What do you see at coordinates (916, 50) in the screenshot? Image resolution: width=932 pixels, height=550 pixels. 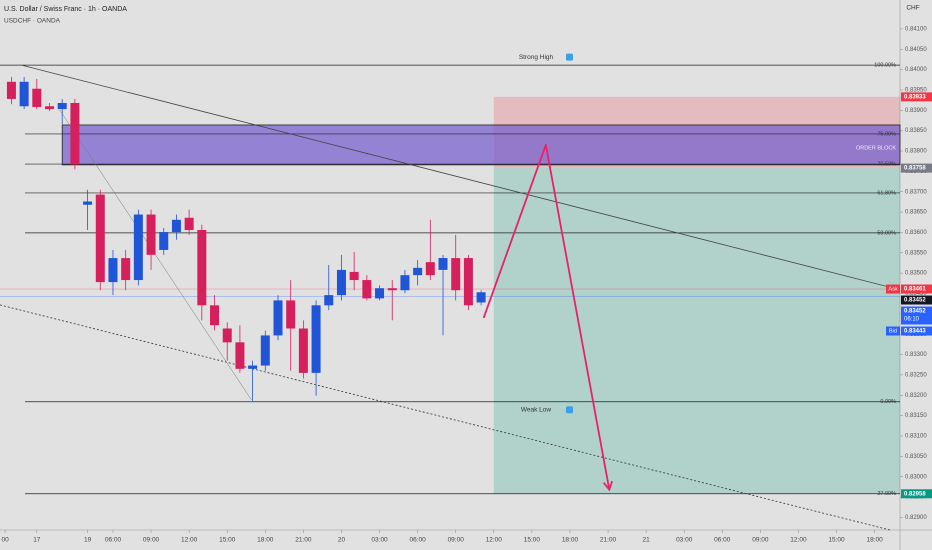 I see `y-tick-label: 0.84050` at bounding box center [916, 50].